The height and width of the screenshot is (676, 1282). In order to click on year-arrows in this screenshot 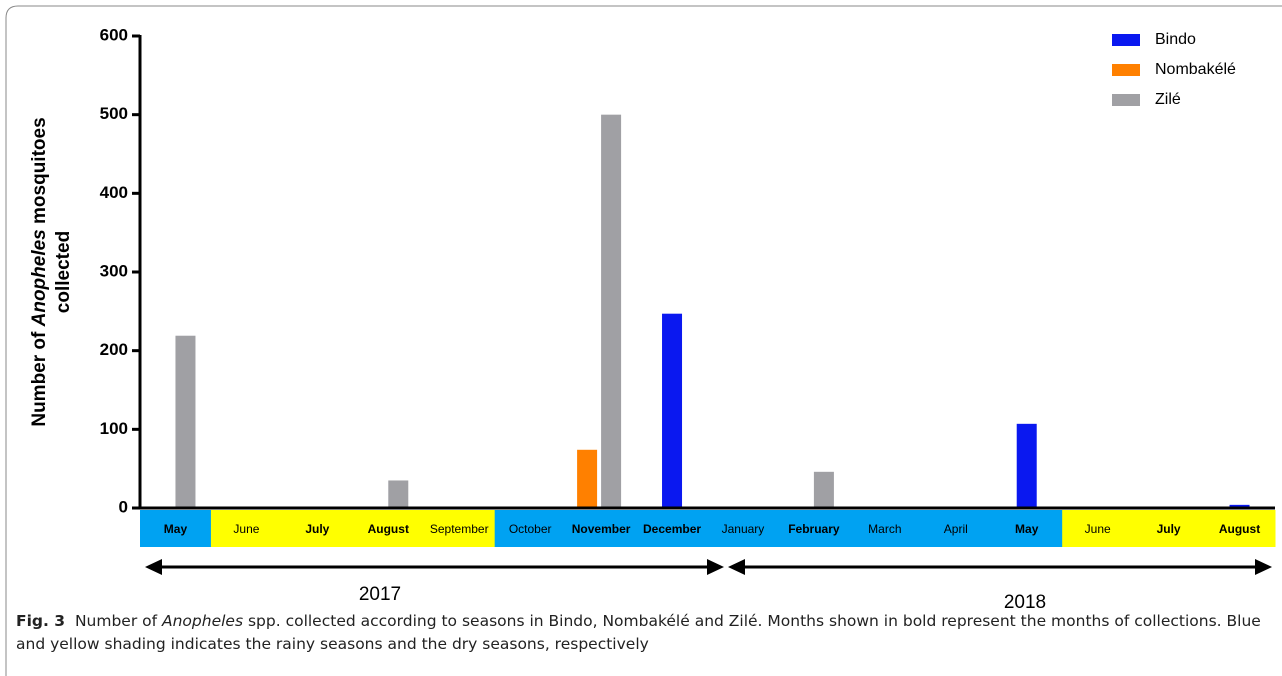, I will do `click(708, 567)`.